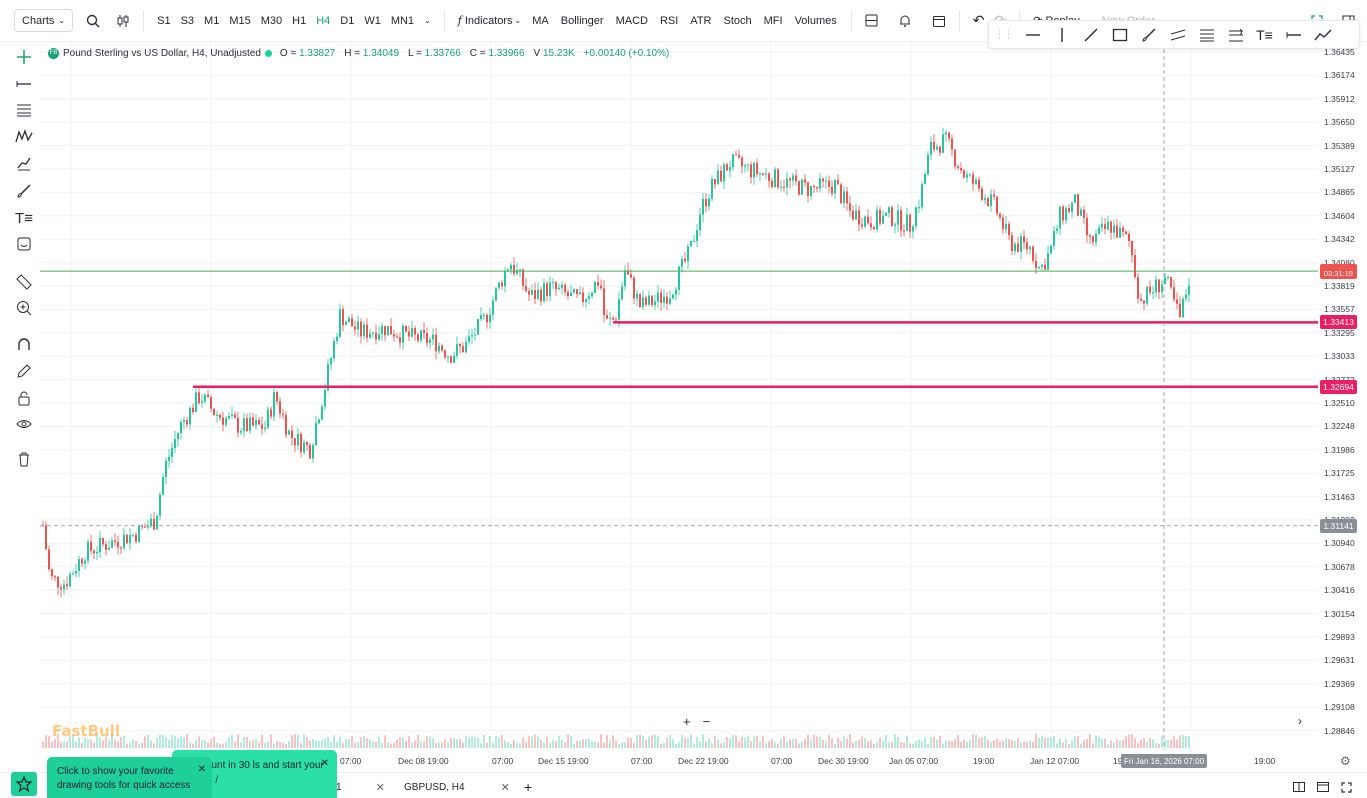 The width and height of the screenshot is (1367, 798). What do you see at coordinates (1339, 75) in the screenshot?
I see `price-tick-label: 1.36174` at bounding box center [1339, 75].